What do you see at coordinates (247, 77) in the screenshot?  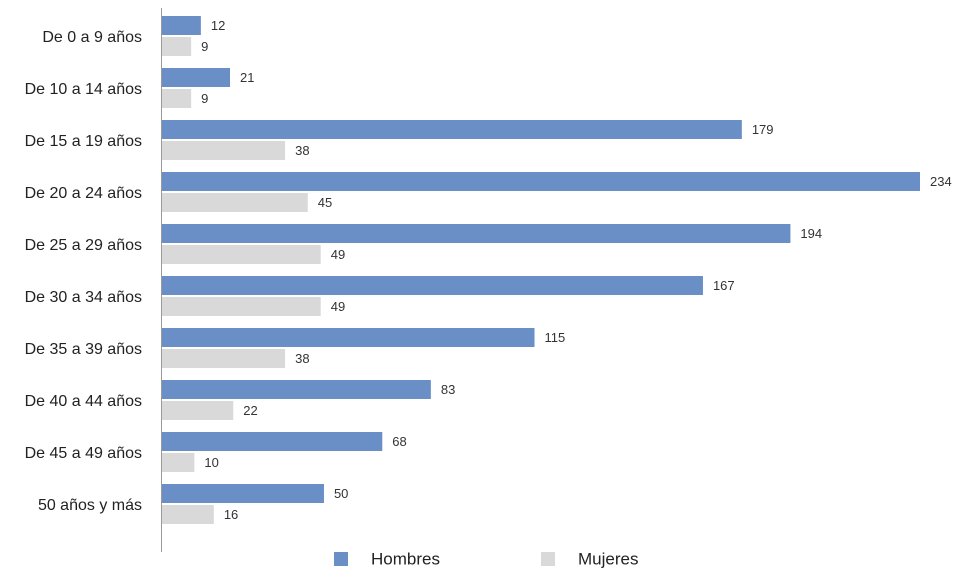 I see `value-label-hombres: 21` at bounding box center [247, 77].